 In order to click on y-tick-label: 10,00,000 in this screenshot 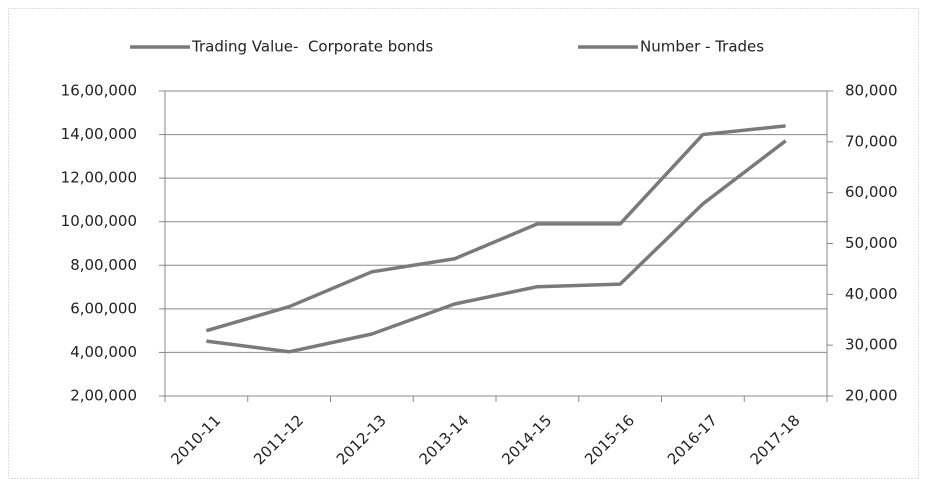, I will do `click(99, 221)`.